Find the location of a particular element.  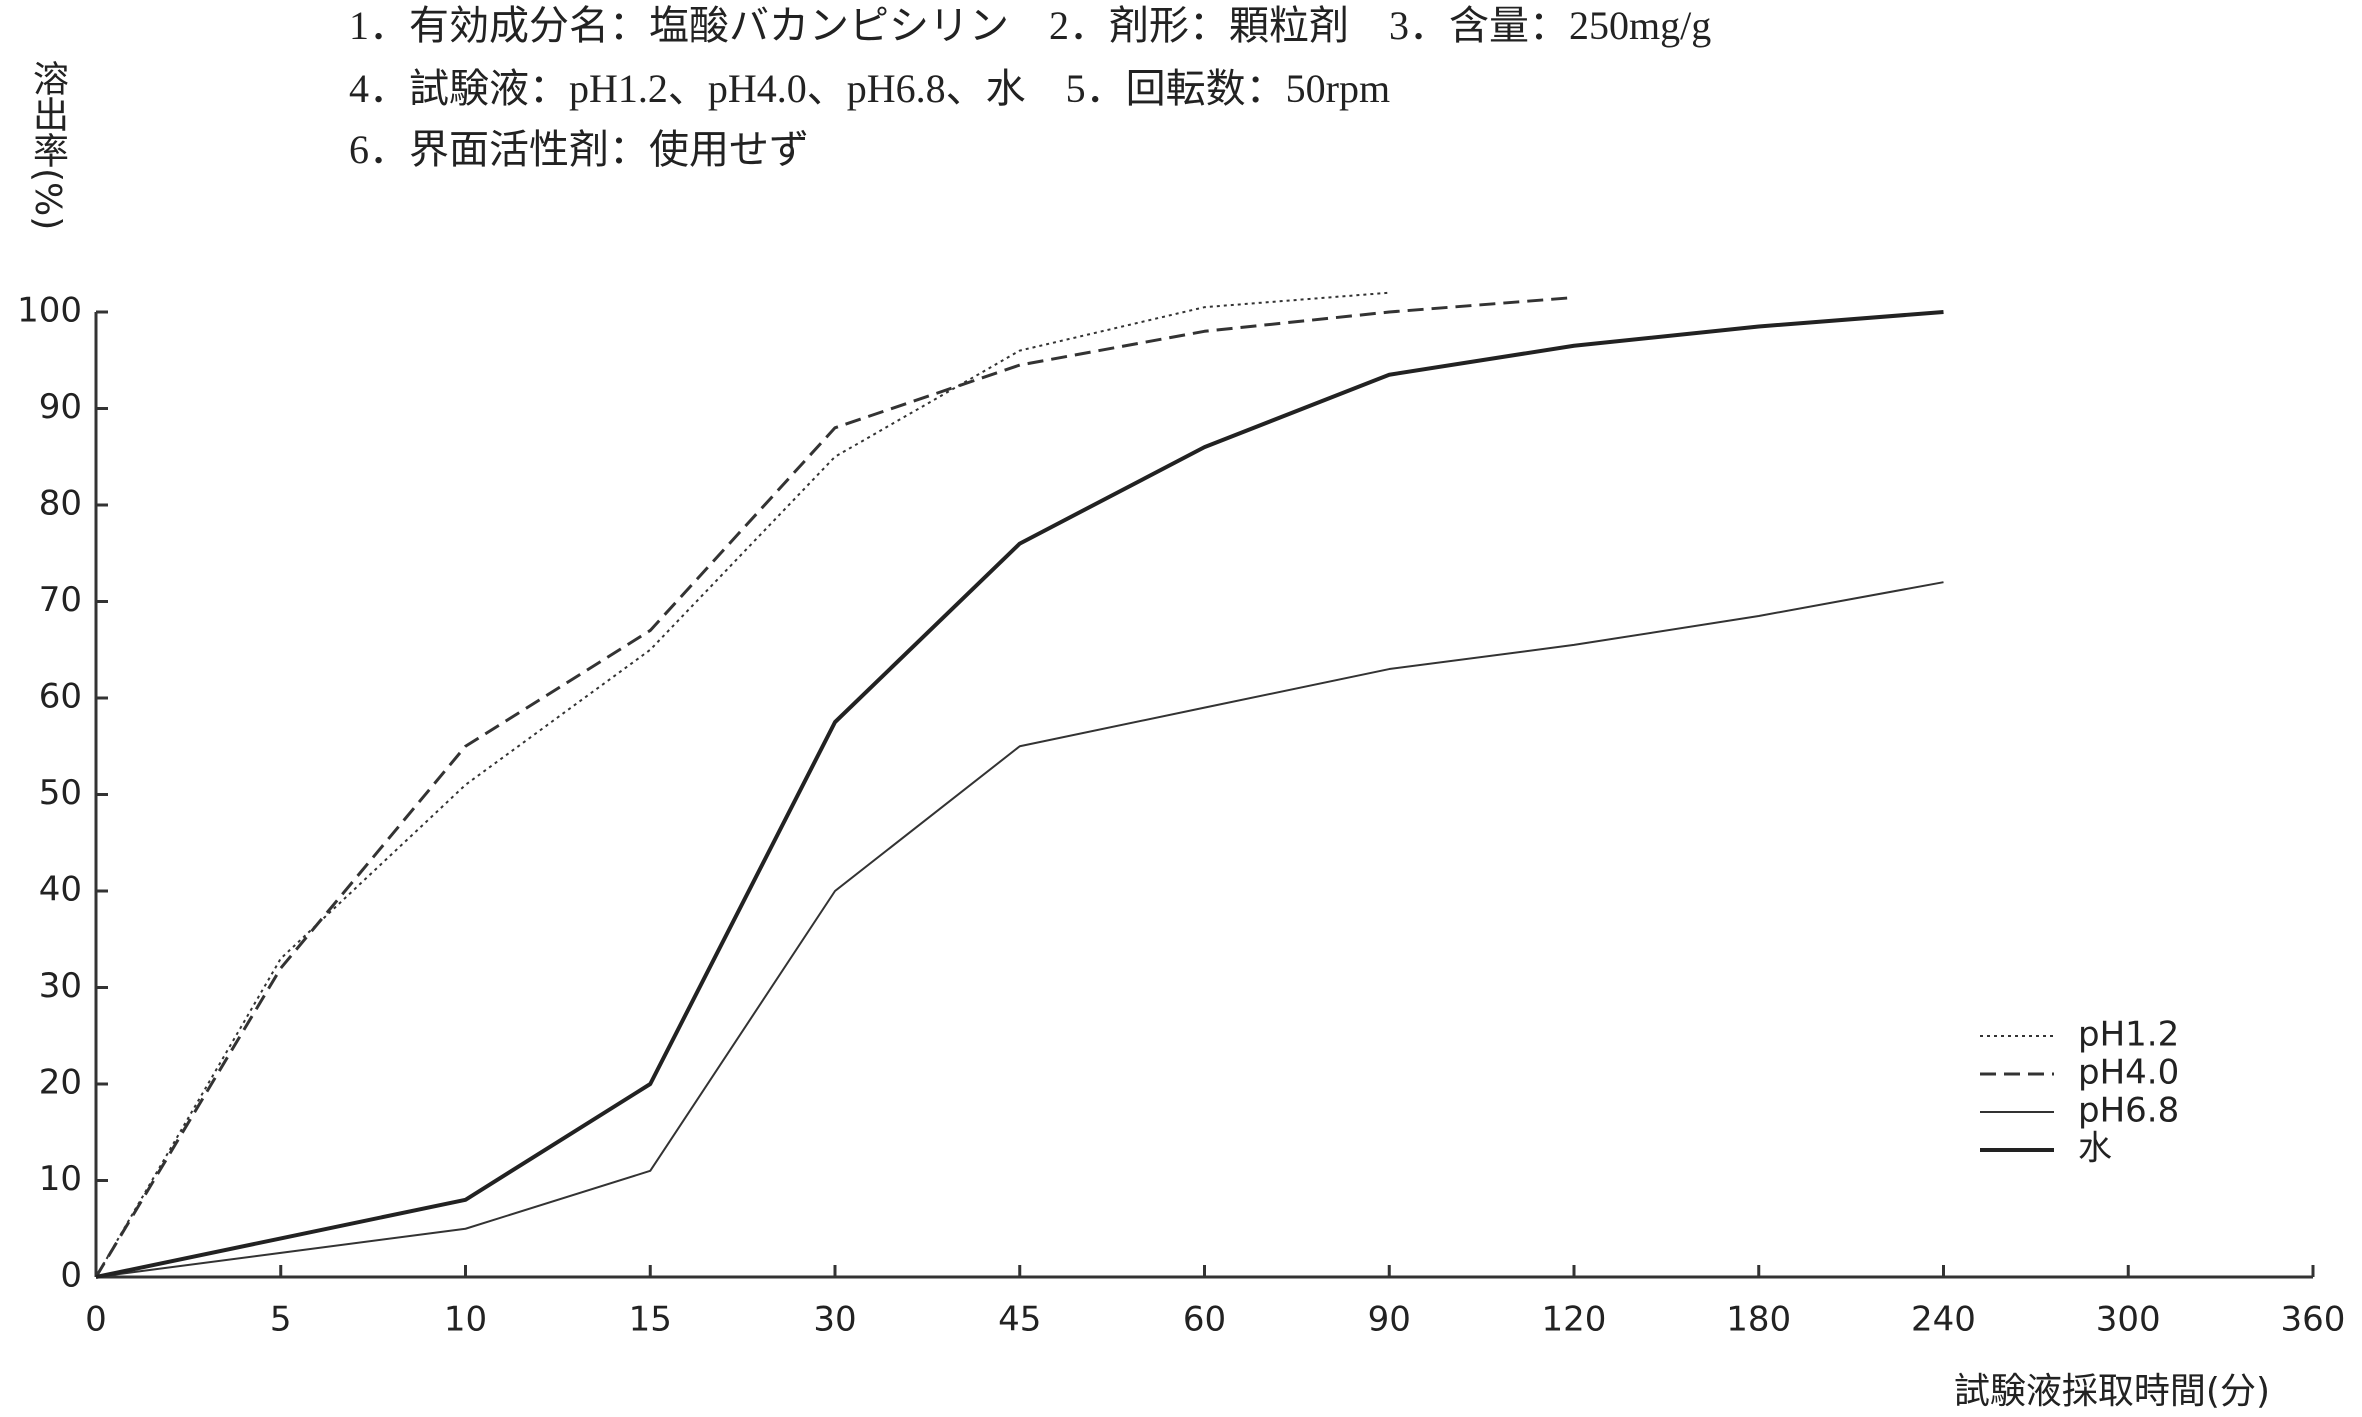

x-tick-label: 45 is located at coordinates (1019, 1320).